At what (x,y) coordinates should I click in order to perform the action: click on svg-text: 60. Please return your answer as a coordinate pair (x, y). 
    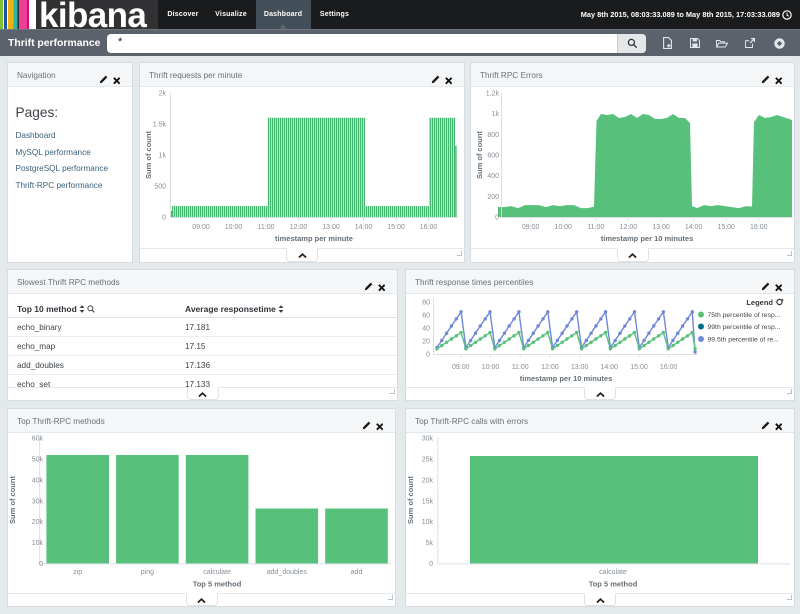
    Looking at the image, I should click on (426, 316).